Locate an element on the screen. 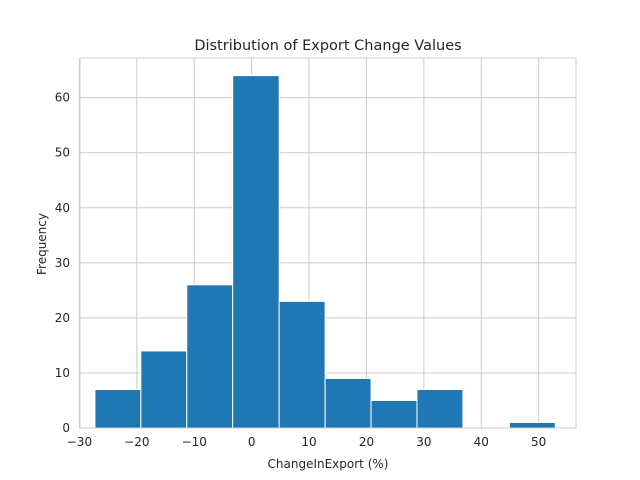 The image size is (640, 480). x-tick-label: 10 is located at coordinates (308, 442).